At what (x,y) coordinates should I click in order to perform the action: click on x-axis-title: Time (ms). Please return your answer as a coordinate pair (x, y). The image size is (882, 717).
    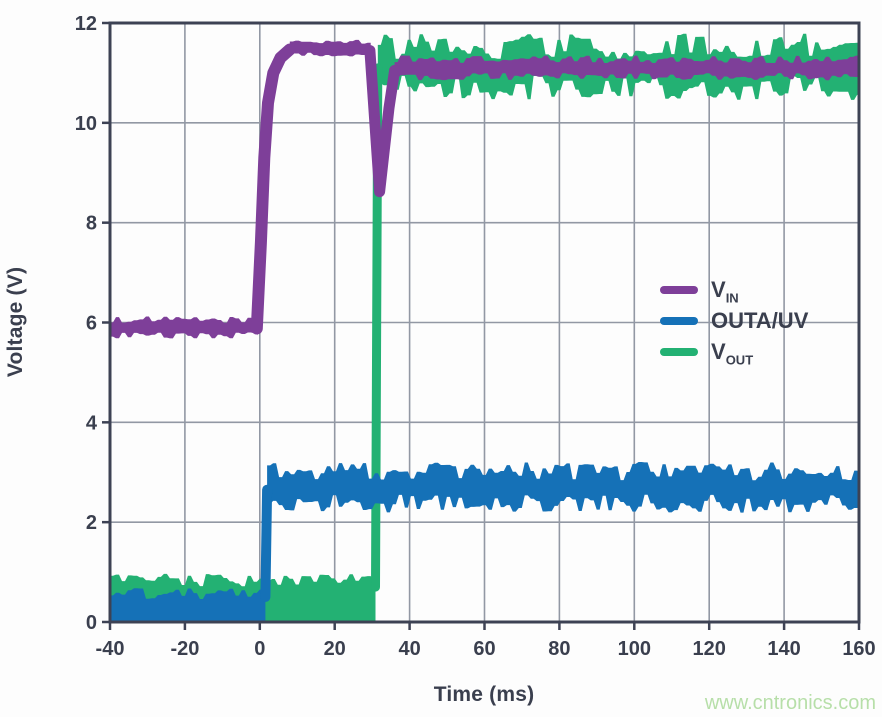
    Looking at the image, I should click on (484, 694).